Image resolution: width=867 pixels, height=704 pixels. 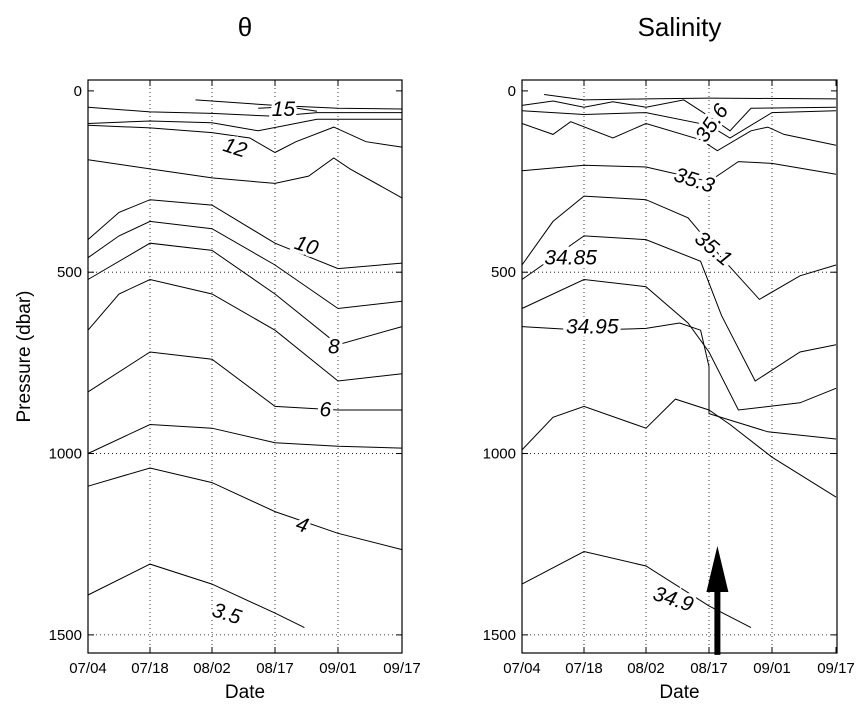 I want to click on contour-line-35.2, so click(x=679, y=248).